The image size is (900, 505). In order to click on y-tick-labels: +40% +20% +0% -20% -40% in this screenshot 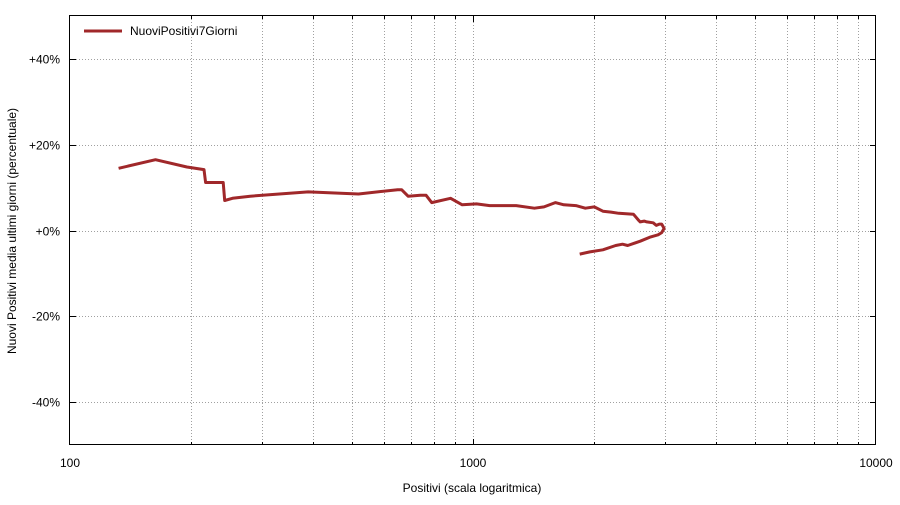, I will do `click(44, 231)`.